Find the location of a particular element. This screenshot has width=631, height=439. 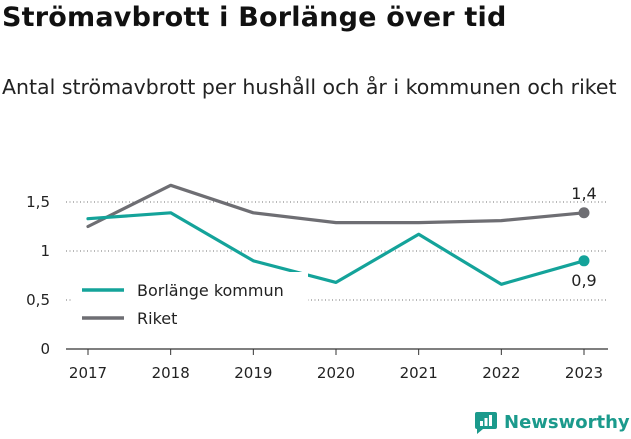

series-line-riket is located at coordinates (336, 206).